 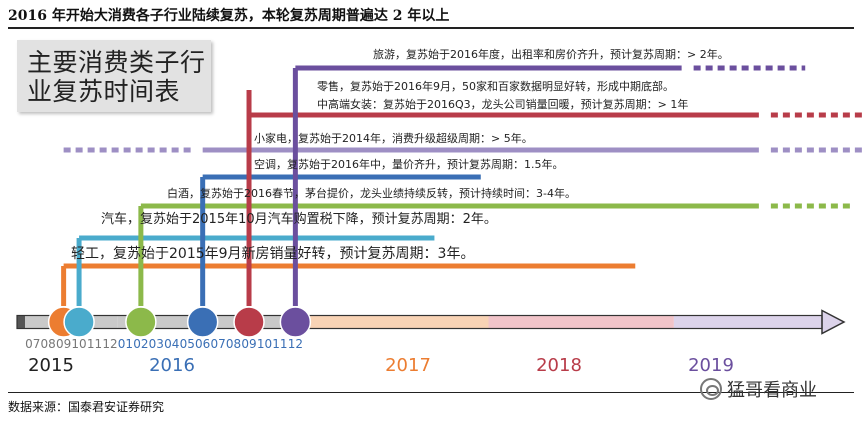 I want to click on month-tick-2016-07: 07, so click(x=217, y=344).